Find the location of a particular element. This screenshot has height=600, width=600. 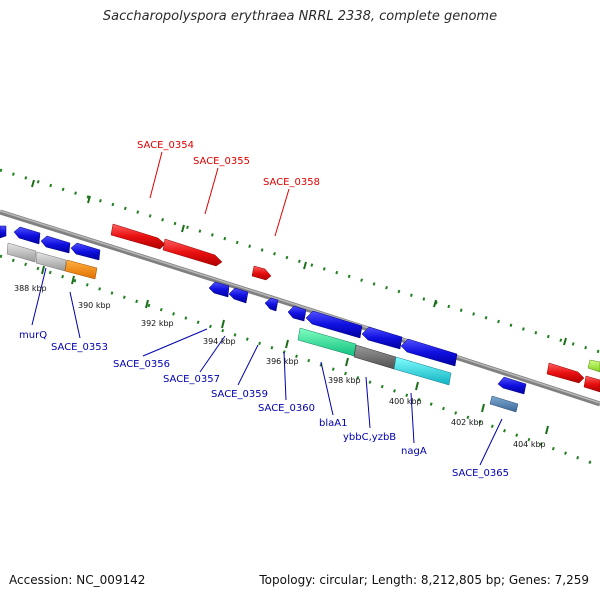

gene-label-sace-0360: SACE_0360 is located at coordinates (286, 408).